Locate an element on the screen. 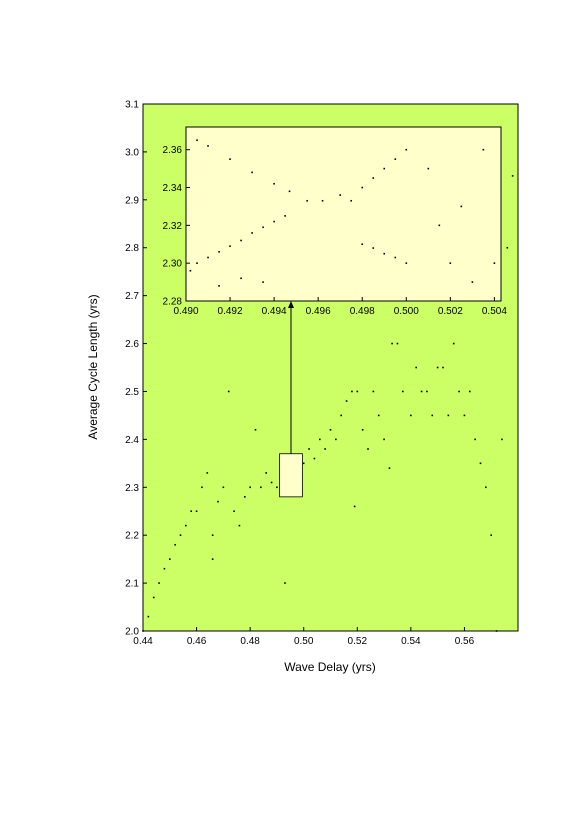 This screenshot has width=581, height=824. main-y-tick-label: 2.1 is located at coordinates (132, 584).